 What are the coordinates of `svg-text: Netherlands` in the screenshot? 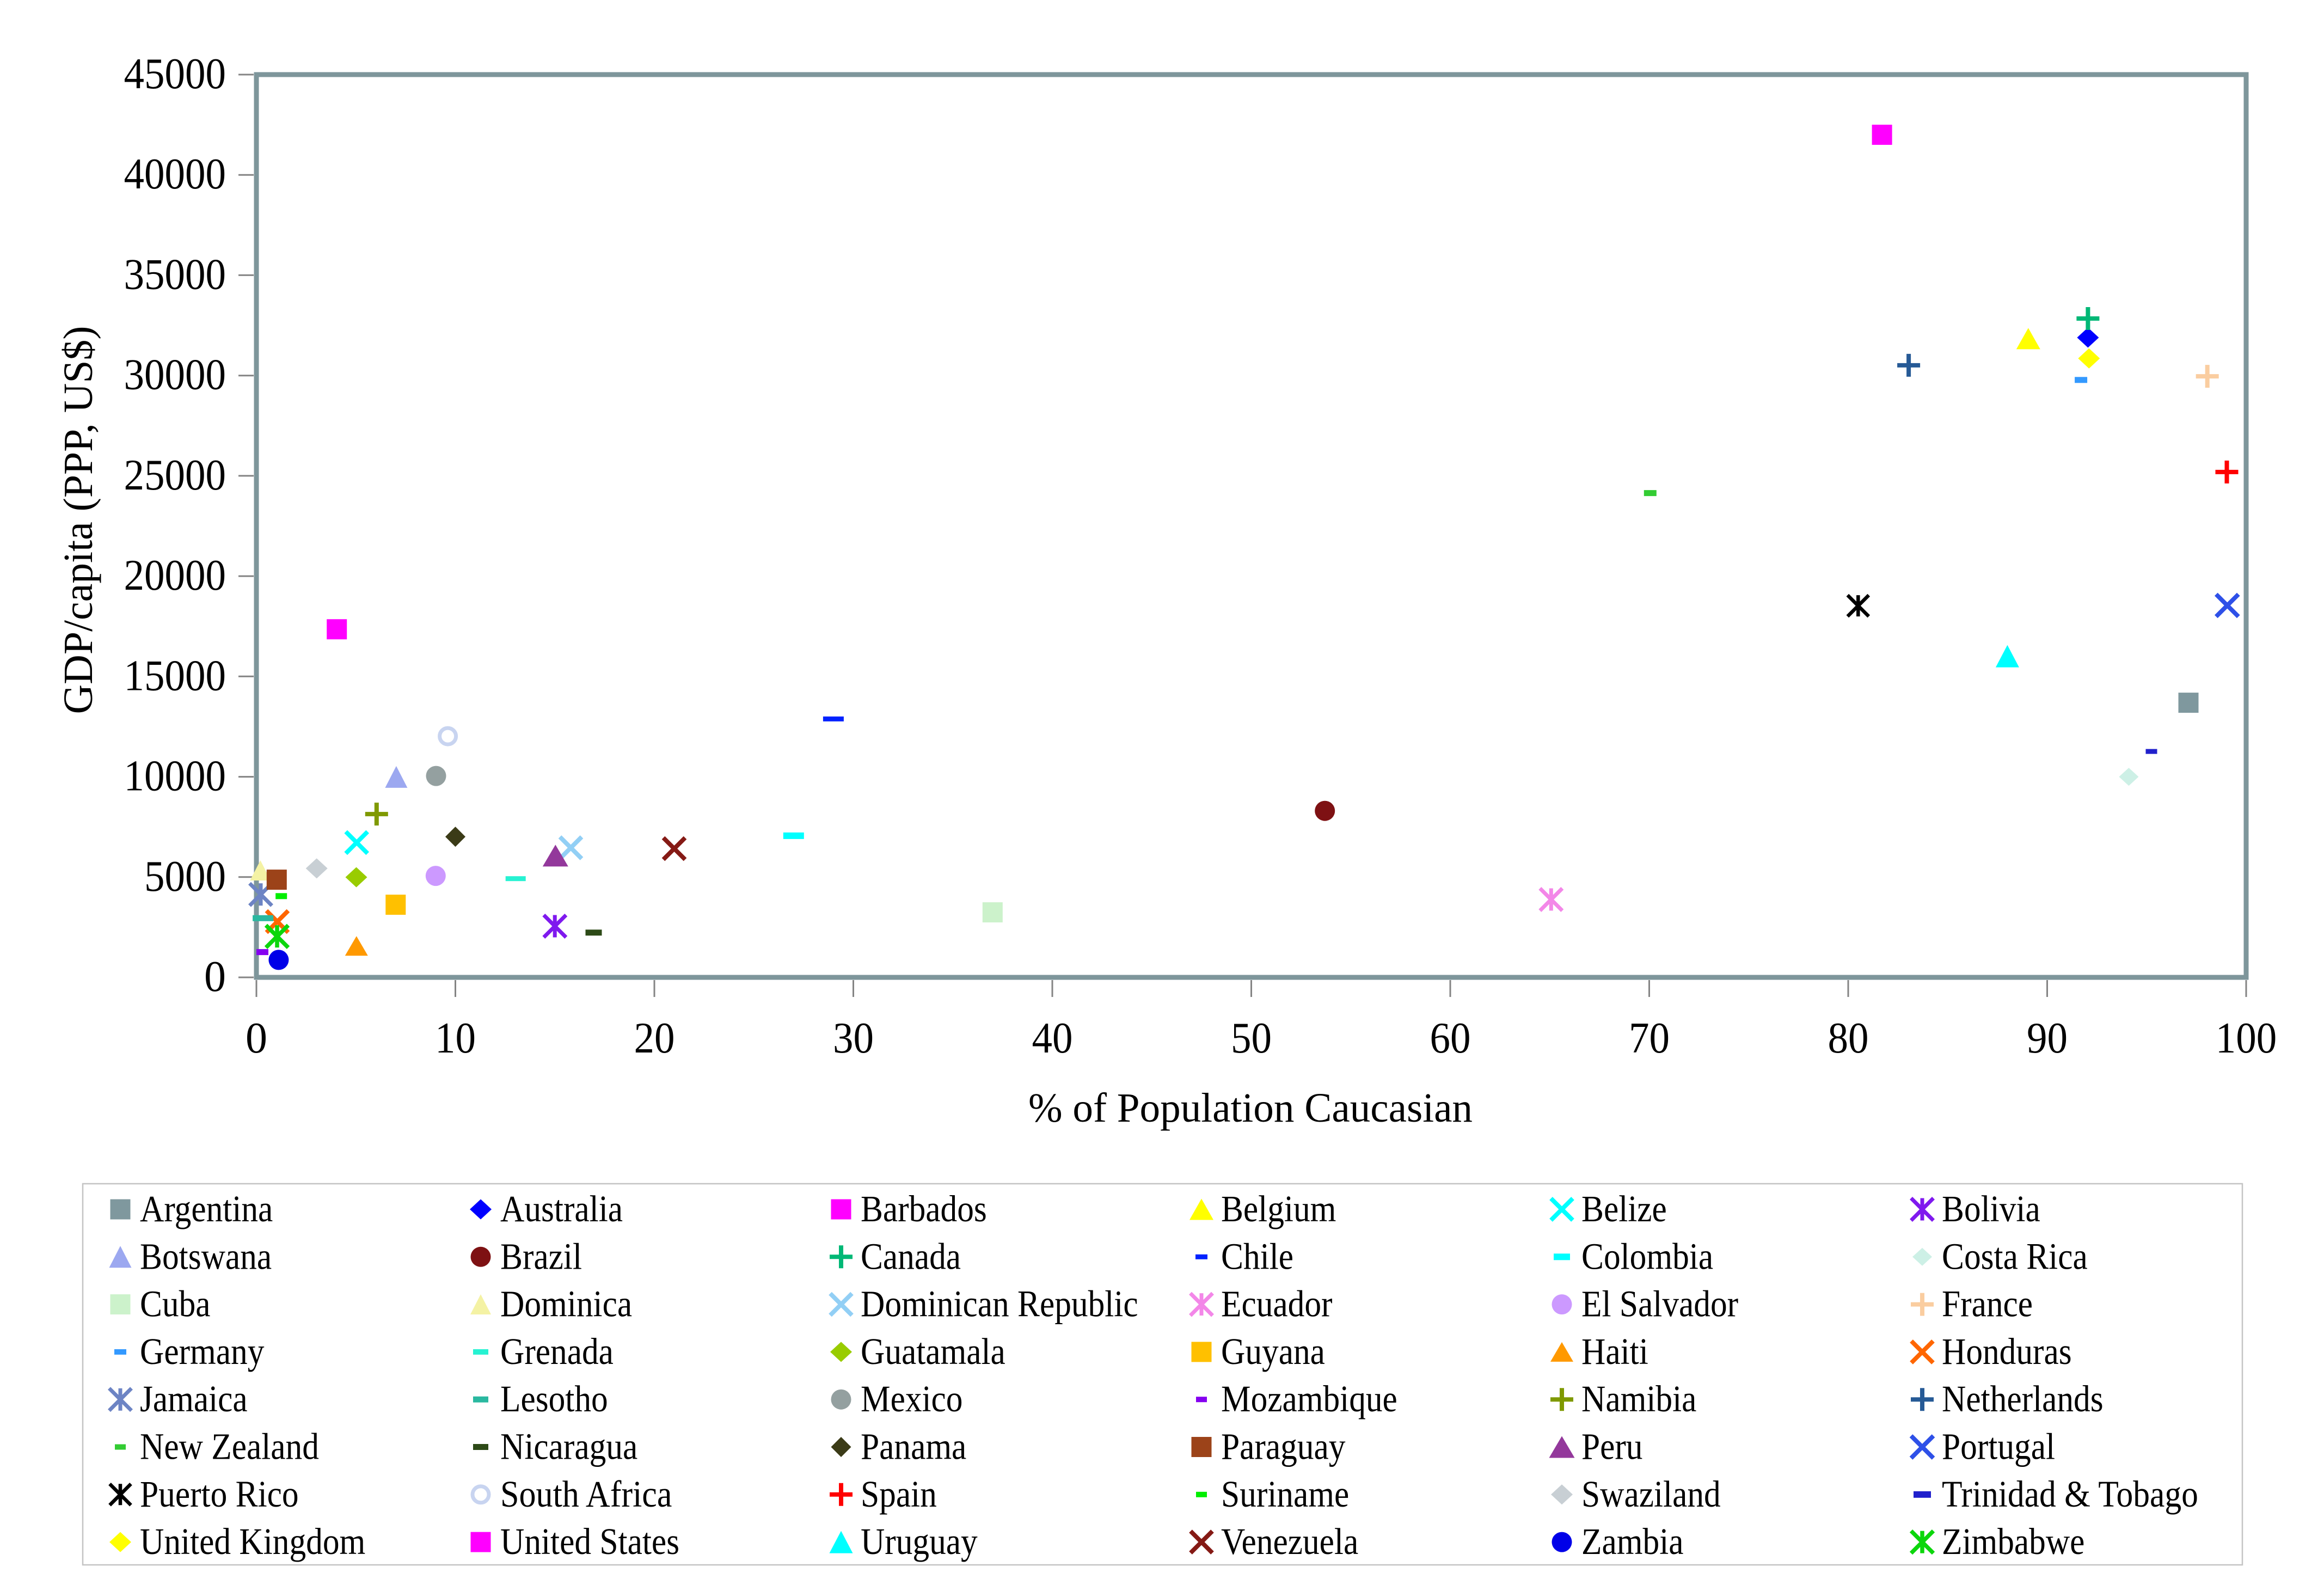 It's located at (2023, 1398).